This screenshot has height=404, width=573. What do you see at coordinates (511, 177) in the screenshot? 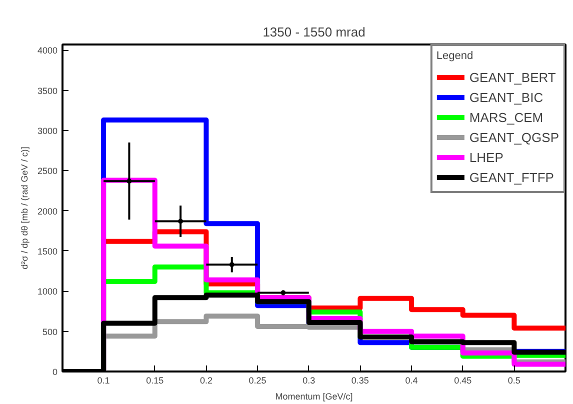
I see `legend-label: GEANT_FTFP` at bounding box center [511, 177].